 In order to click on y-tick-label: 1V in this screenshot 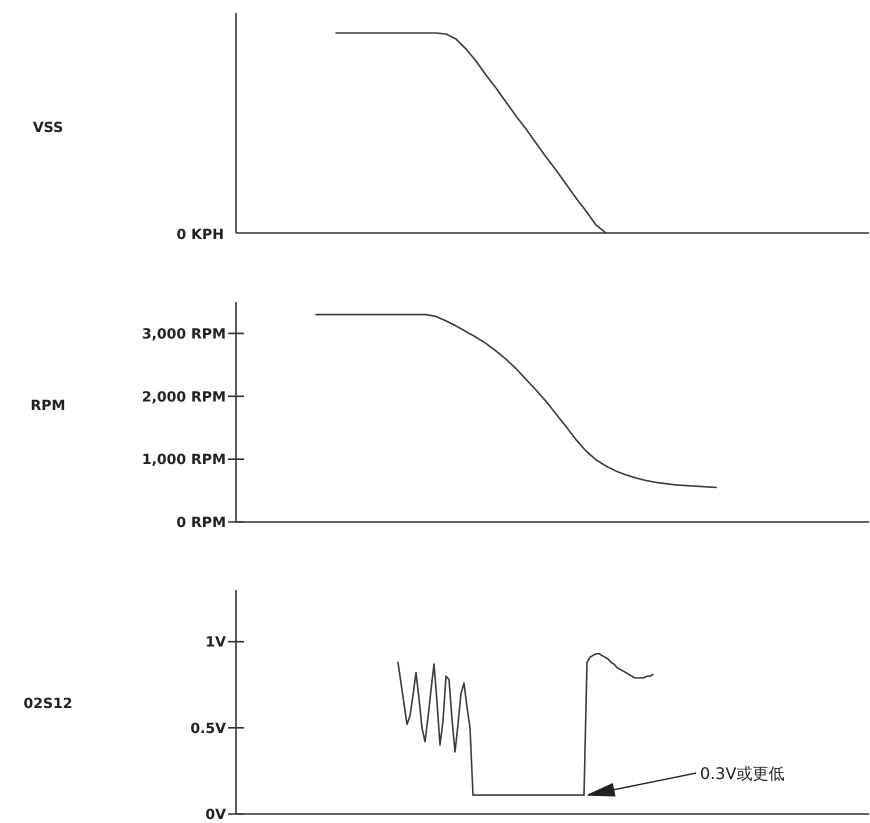, I will do `click(215, 642)`.